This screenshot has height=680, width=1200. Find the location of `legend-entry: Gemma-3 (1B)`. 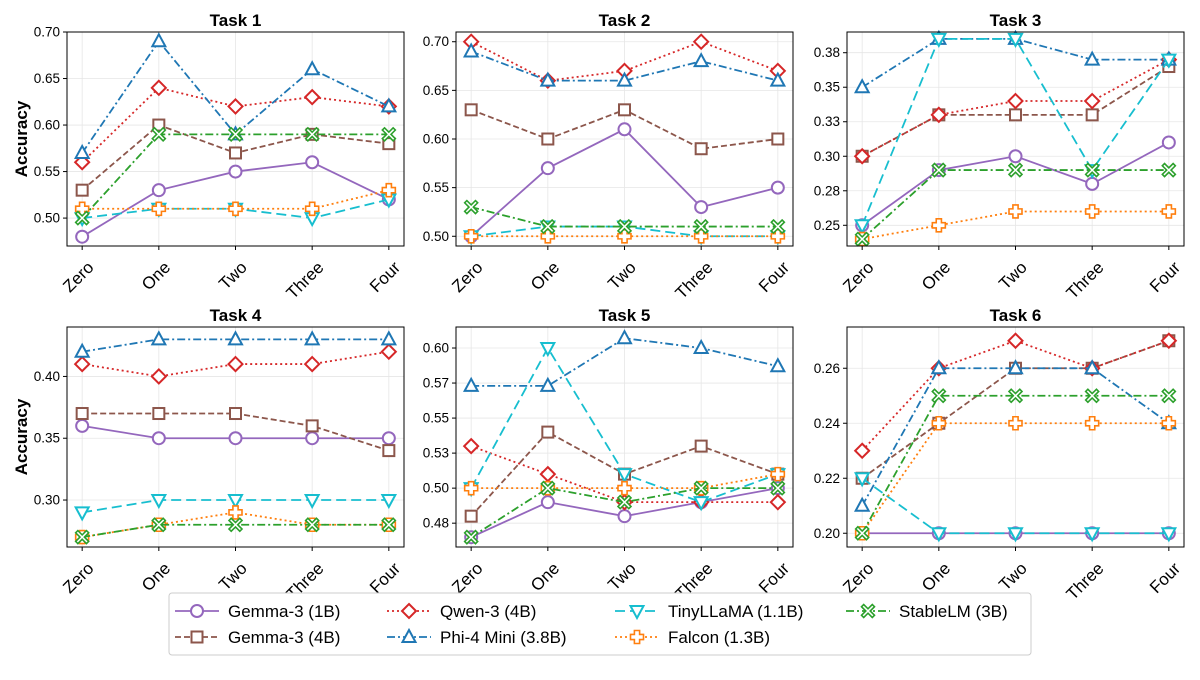

legend-entry: Gemma-3 (1B) is located at coordinates (257, 611).